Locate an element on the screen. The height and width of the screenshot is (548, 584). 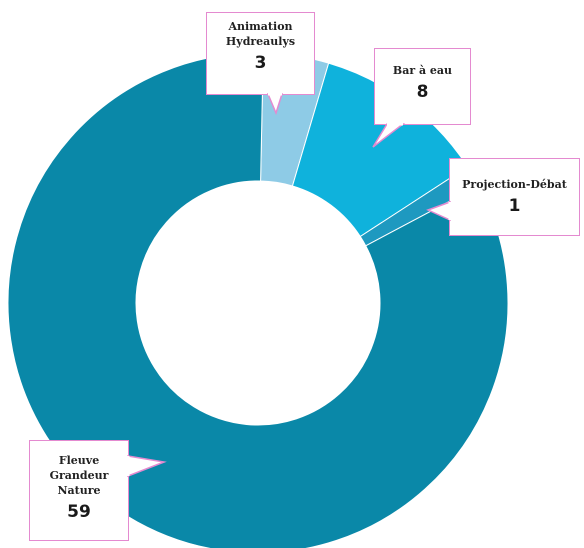
callout-label-line: Fleuve is located at coordinates (79, 460).